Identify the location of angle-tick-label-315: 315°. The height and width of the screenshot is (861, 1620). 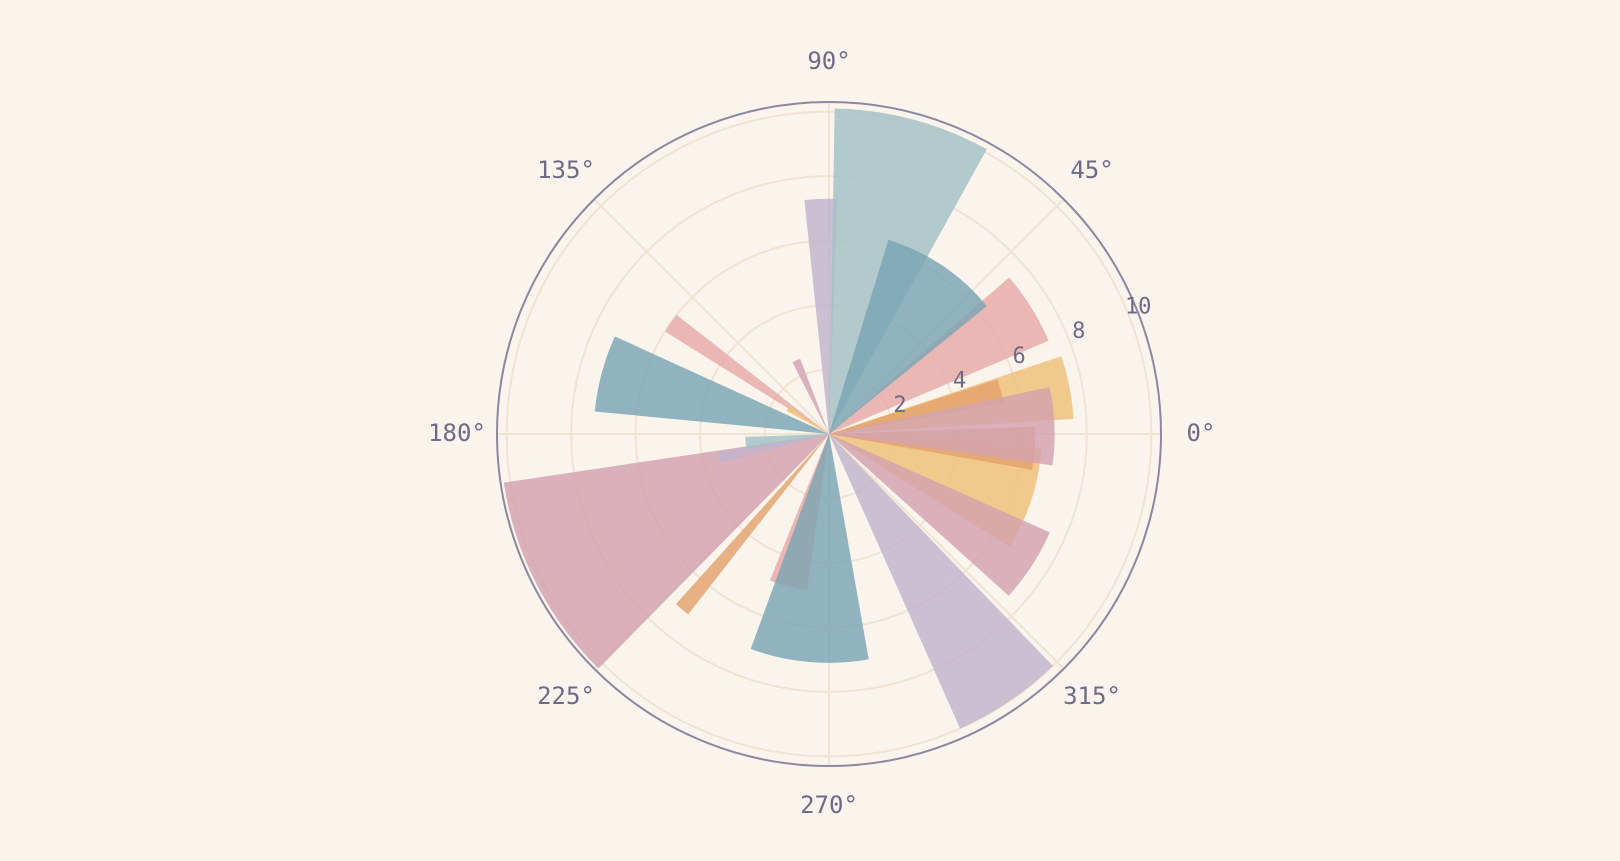
(1092, 696).